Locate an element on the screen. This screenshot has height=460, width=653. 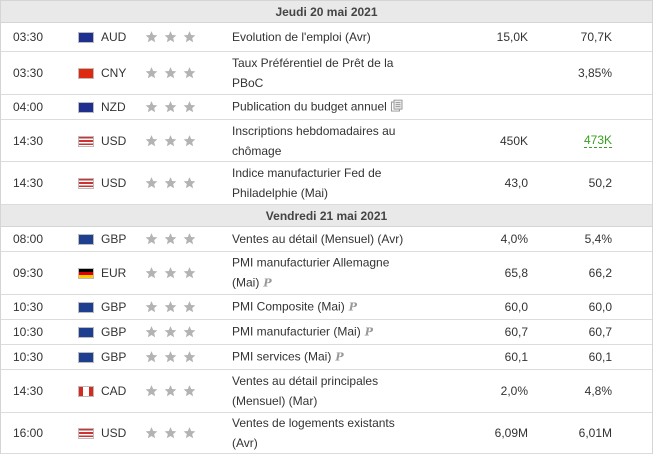
actual-value: 60,0 is located at coordinates (600, 307).